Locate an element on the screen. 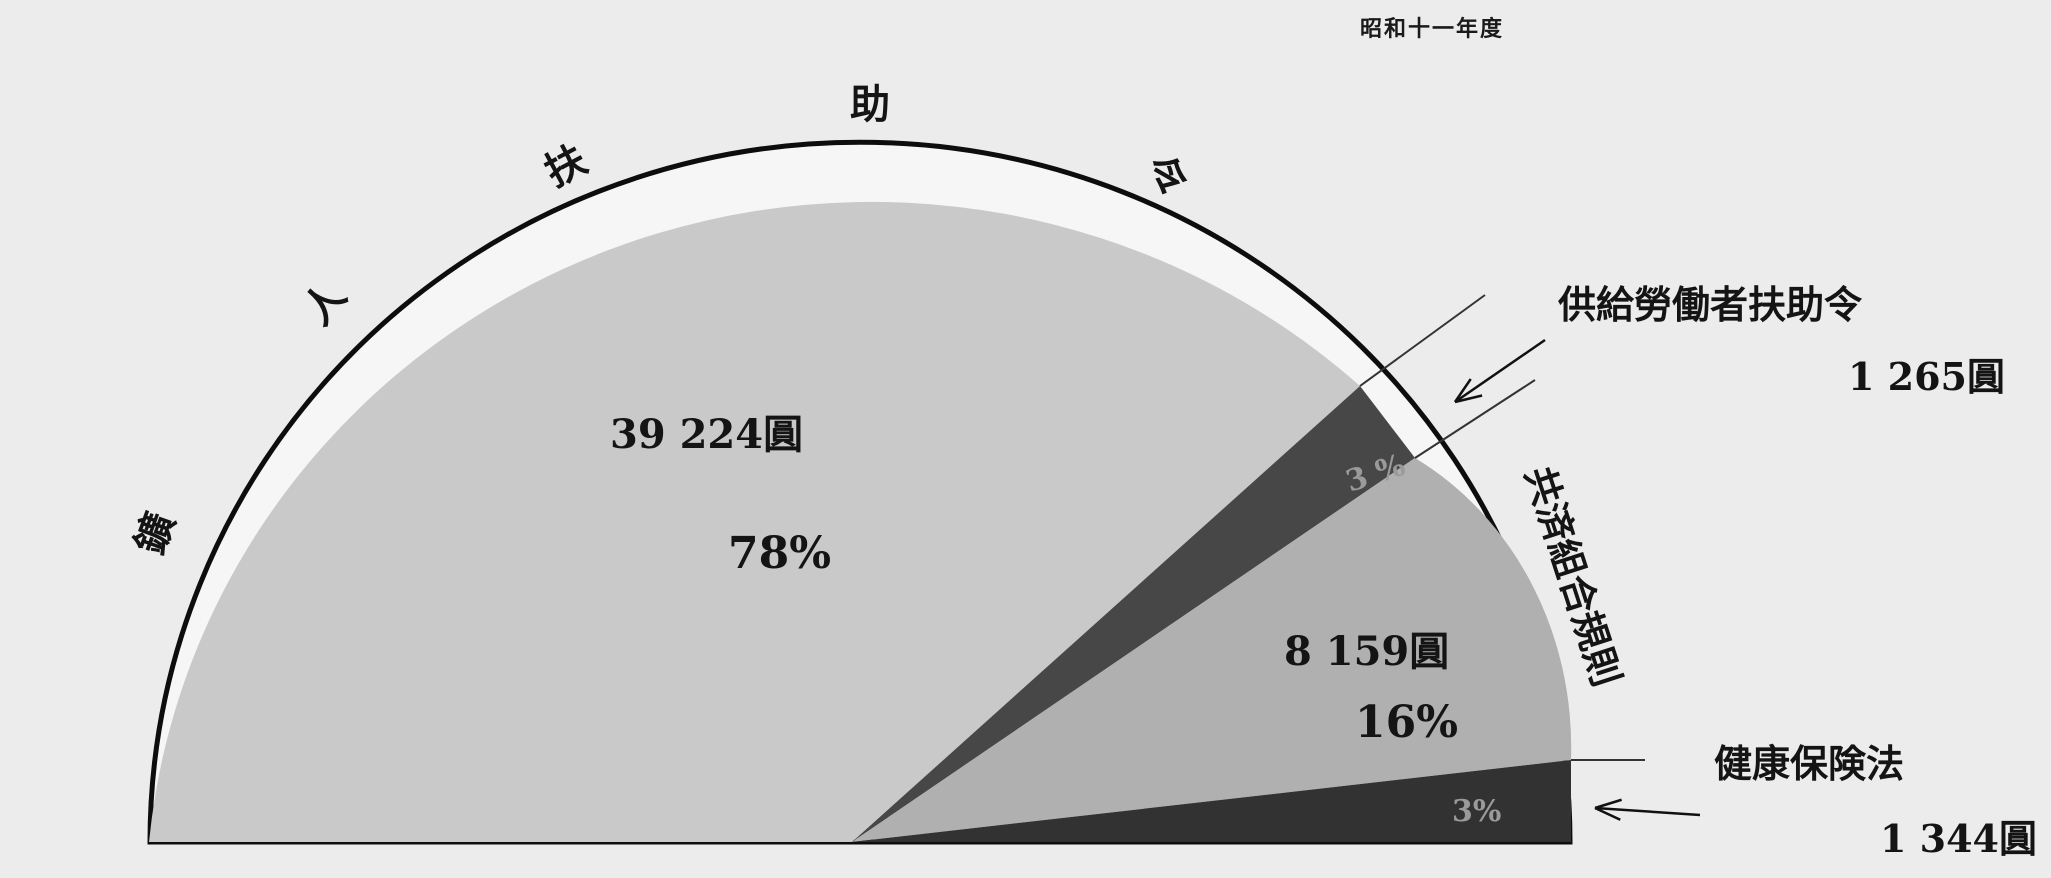  supply-name-label: 供給勞働者扶助令 is located at coordinates (1710, 304).